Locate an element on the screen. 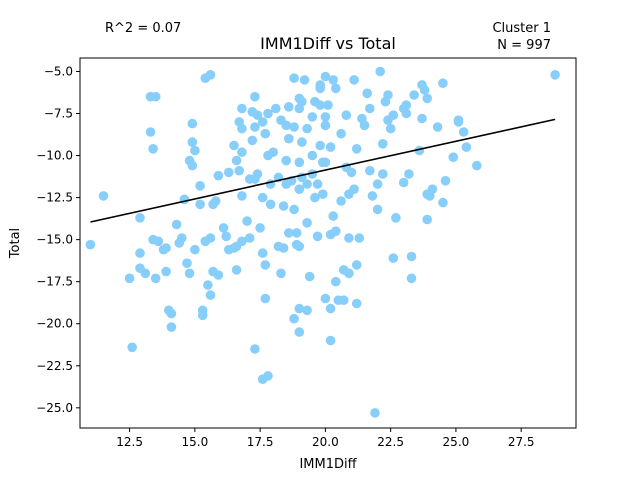  x-tick-label: 25.0 is located at coordinates (456, 442).